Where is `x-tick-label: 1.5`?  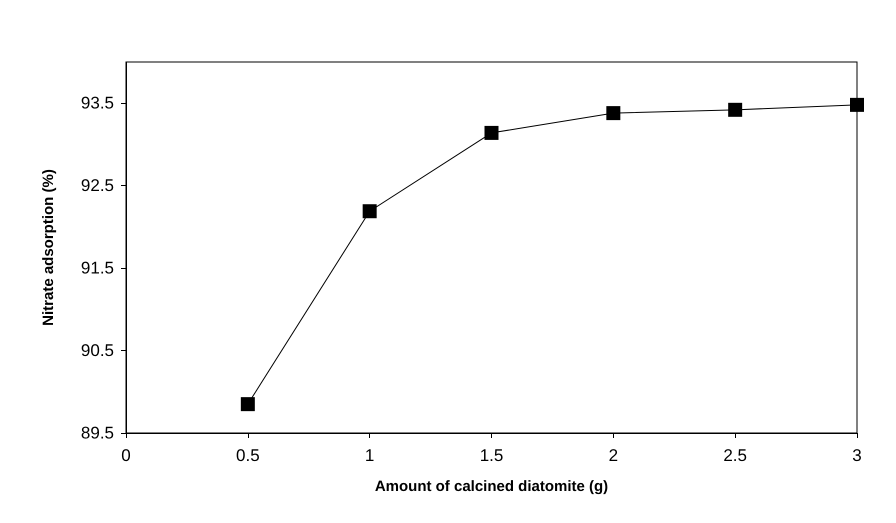
x-tick-label: 1.5 is located at coordinates (492, 455).